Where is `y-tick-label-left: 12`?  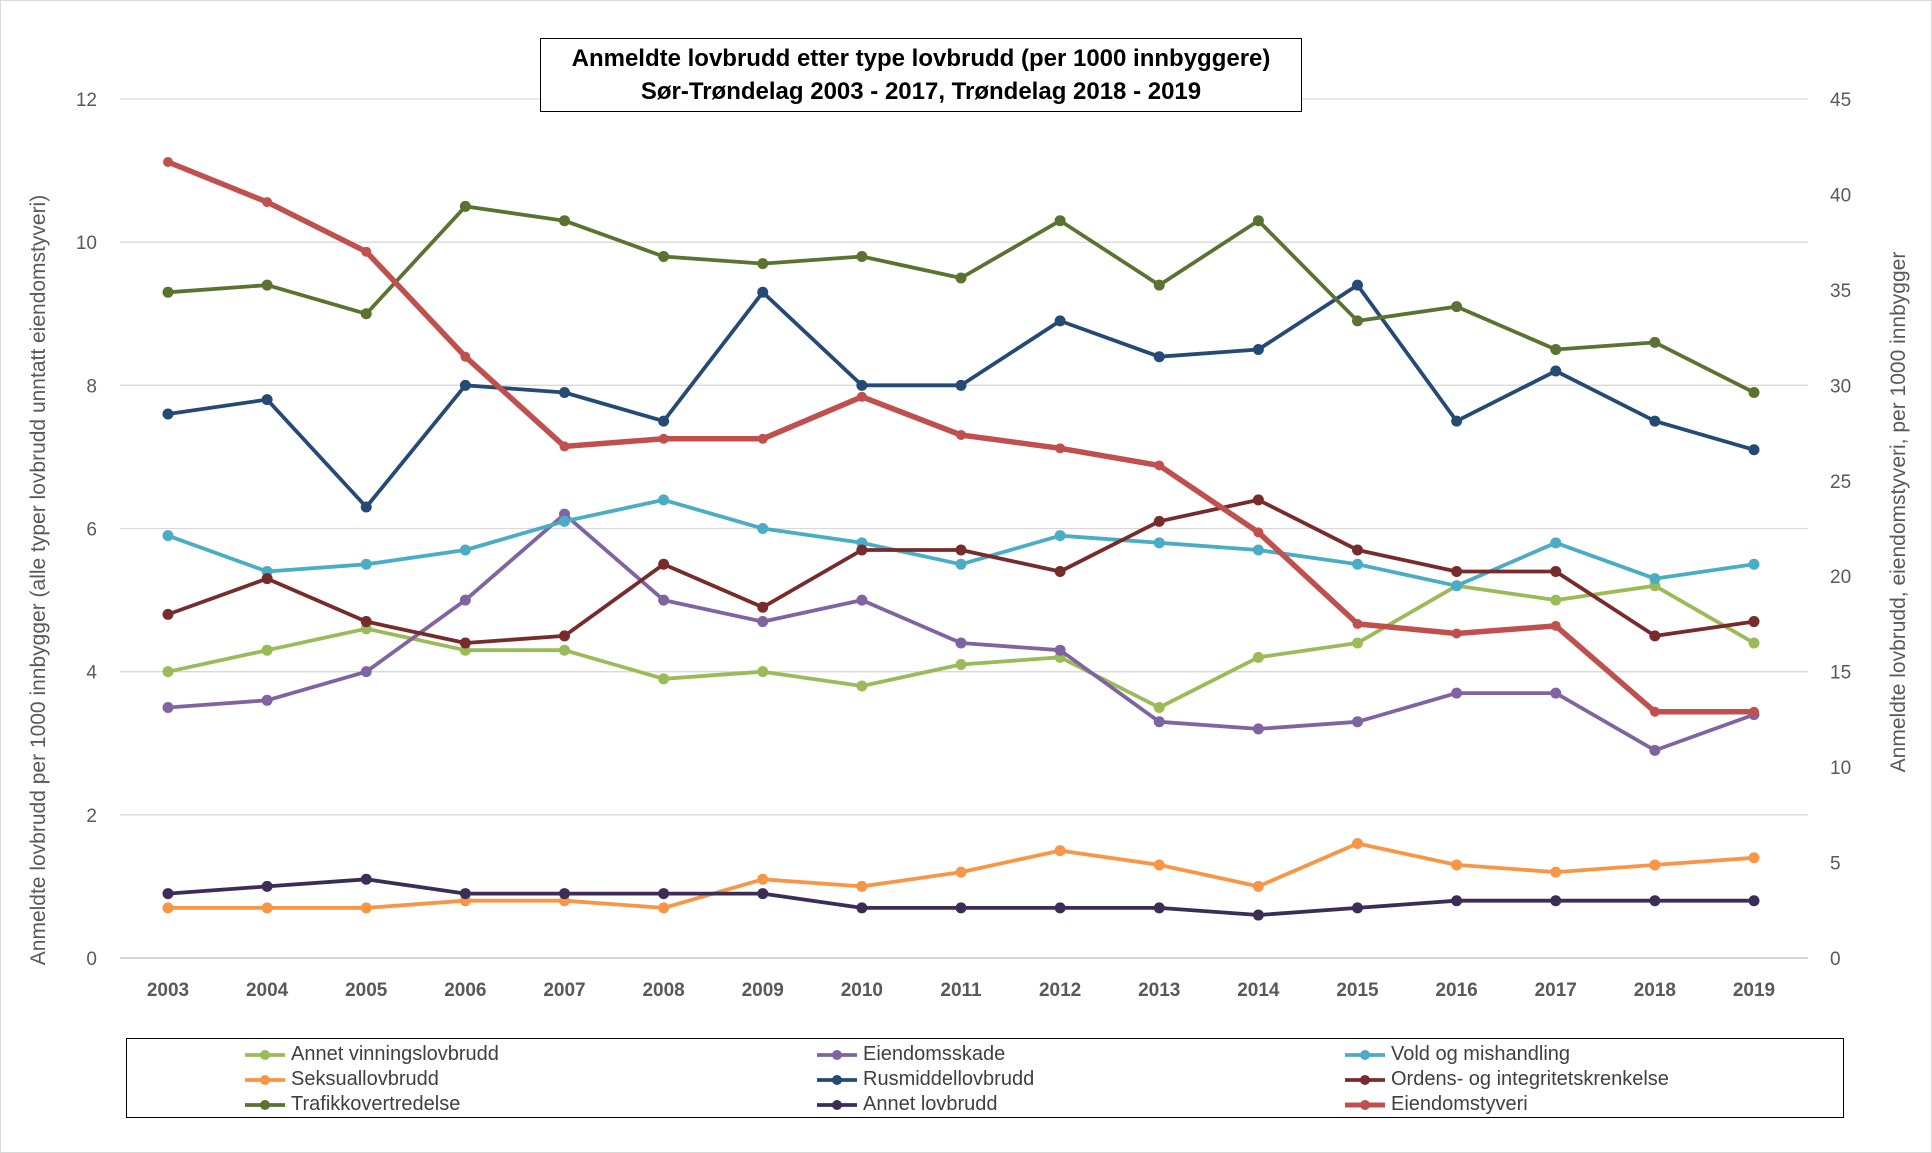 y-tick-label-left: 12 is located at coordinates (86, 100).